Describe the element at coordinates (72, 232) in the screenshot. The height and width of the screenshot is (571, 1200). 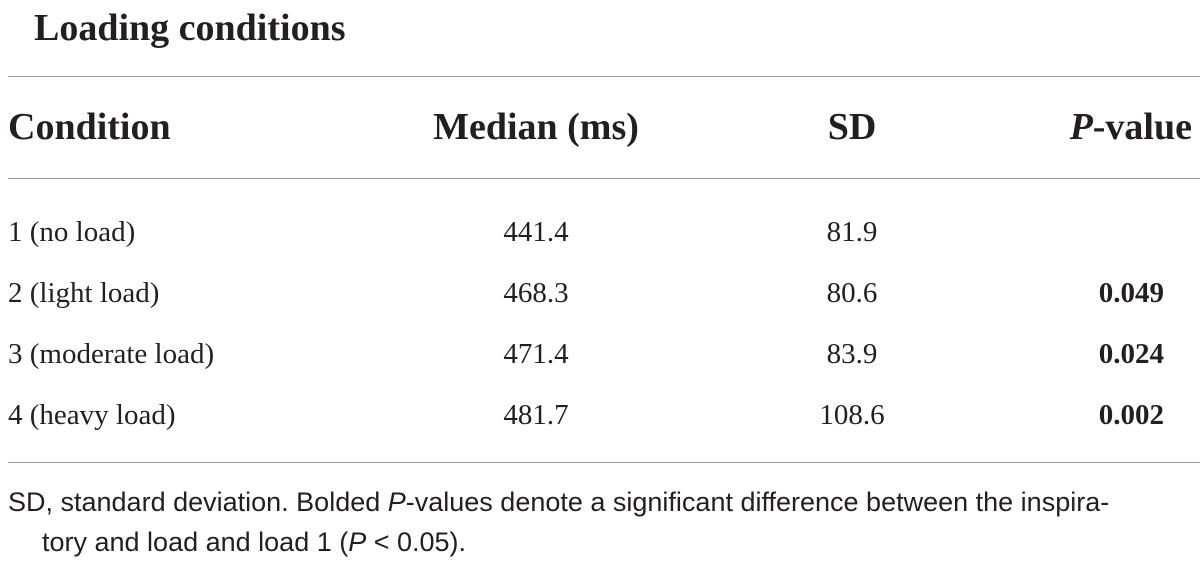
I see `table-row-1-condition: 1 (no load)` at that location.